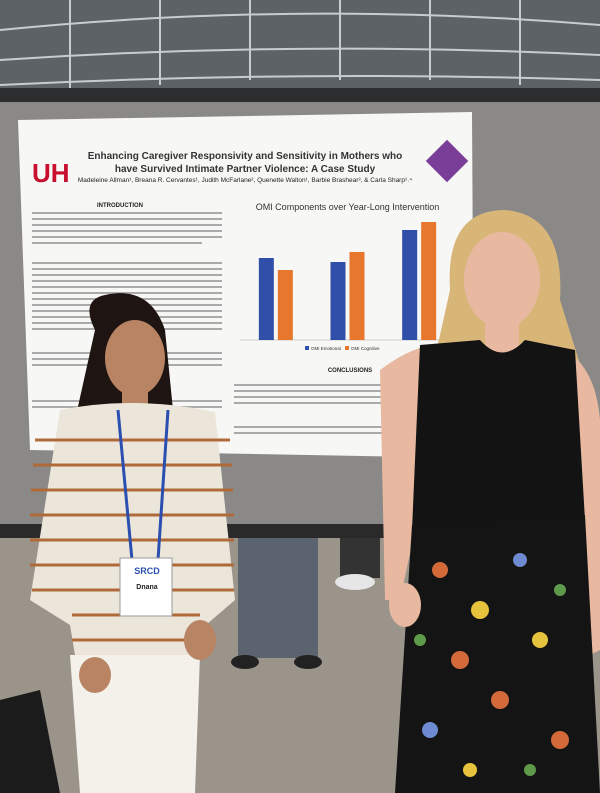 The width and height of the screenshot is (600, 793). I want to click on badge-org: SRCD, so click(147, 571).